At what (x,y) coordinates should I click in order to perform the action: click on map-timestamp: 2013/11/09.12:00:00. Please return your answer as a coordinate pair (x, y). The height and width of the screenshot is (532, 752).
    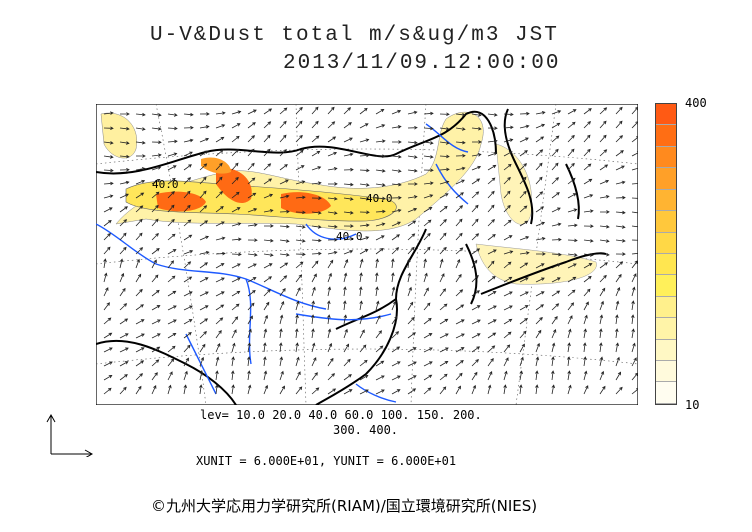
    Looking at the image, I should click on (422, 63).